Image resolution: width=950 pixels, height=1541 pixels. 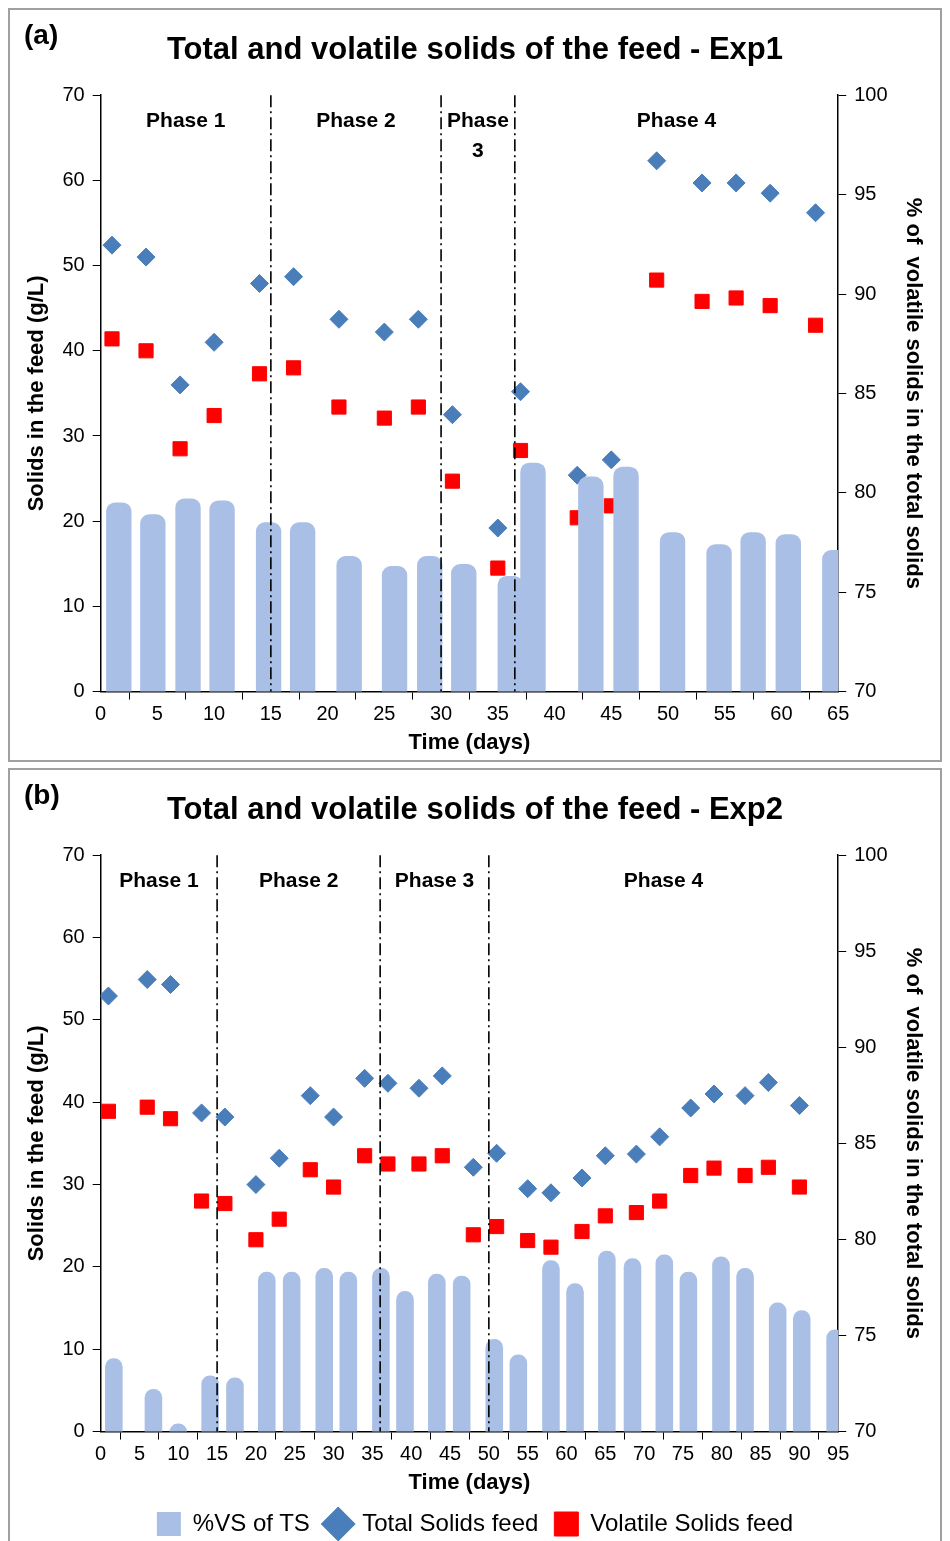 I want to click on x-tick-label: 5, so click(x=139, y=1453).